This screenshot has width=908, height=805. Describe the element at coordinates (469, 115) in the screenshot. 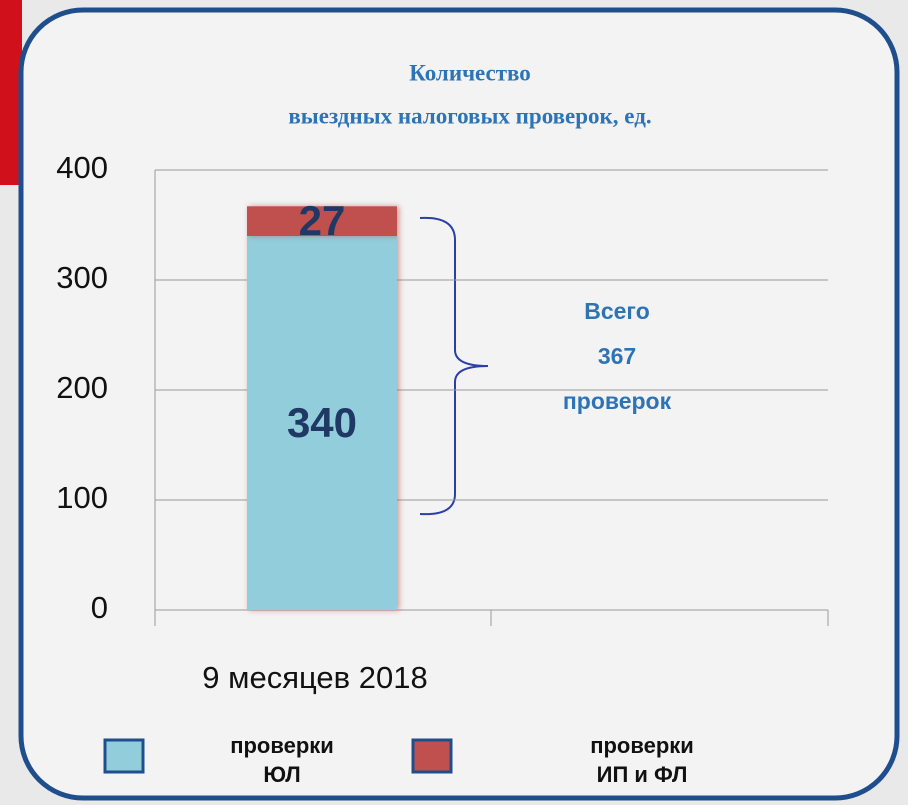

I see `chart-title: выездных налоговых проверок, ед.` at that location.